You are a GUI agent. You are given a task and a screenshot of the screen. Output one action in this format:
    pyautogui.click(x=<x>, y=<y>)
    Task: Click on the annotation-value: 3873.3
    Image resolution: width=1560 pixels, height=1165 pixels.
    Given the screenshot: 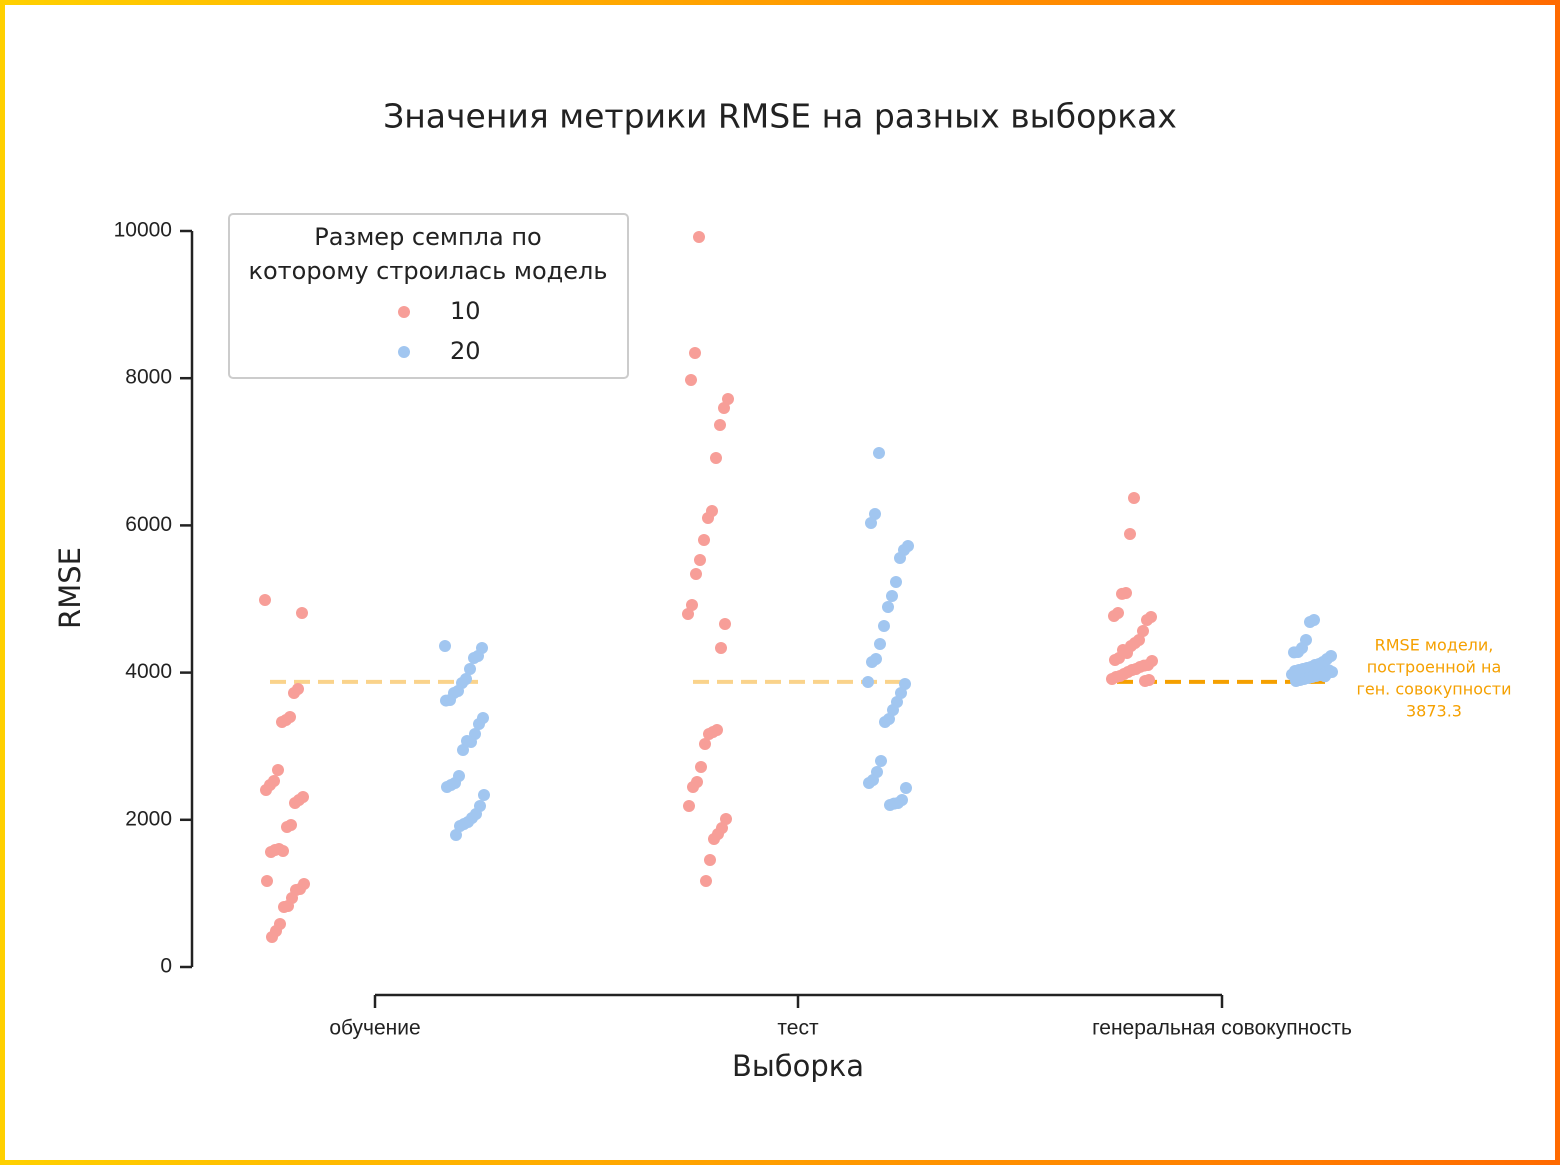 What is the action you would take?
    pyautogui.click(x=1434, y=711)
    